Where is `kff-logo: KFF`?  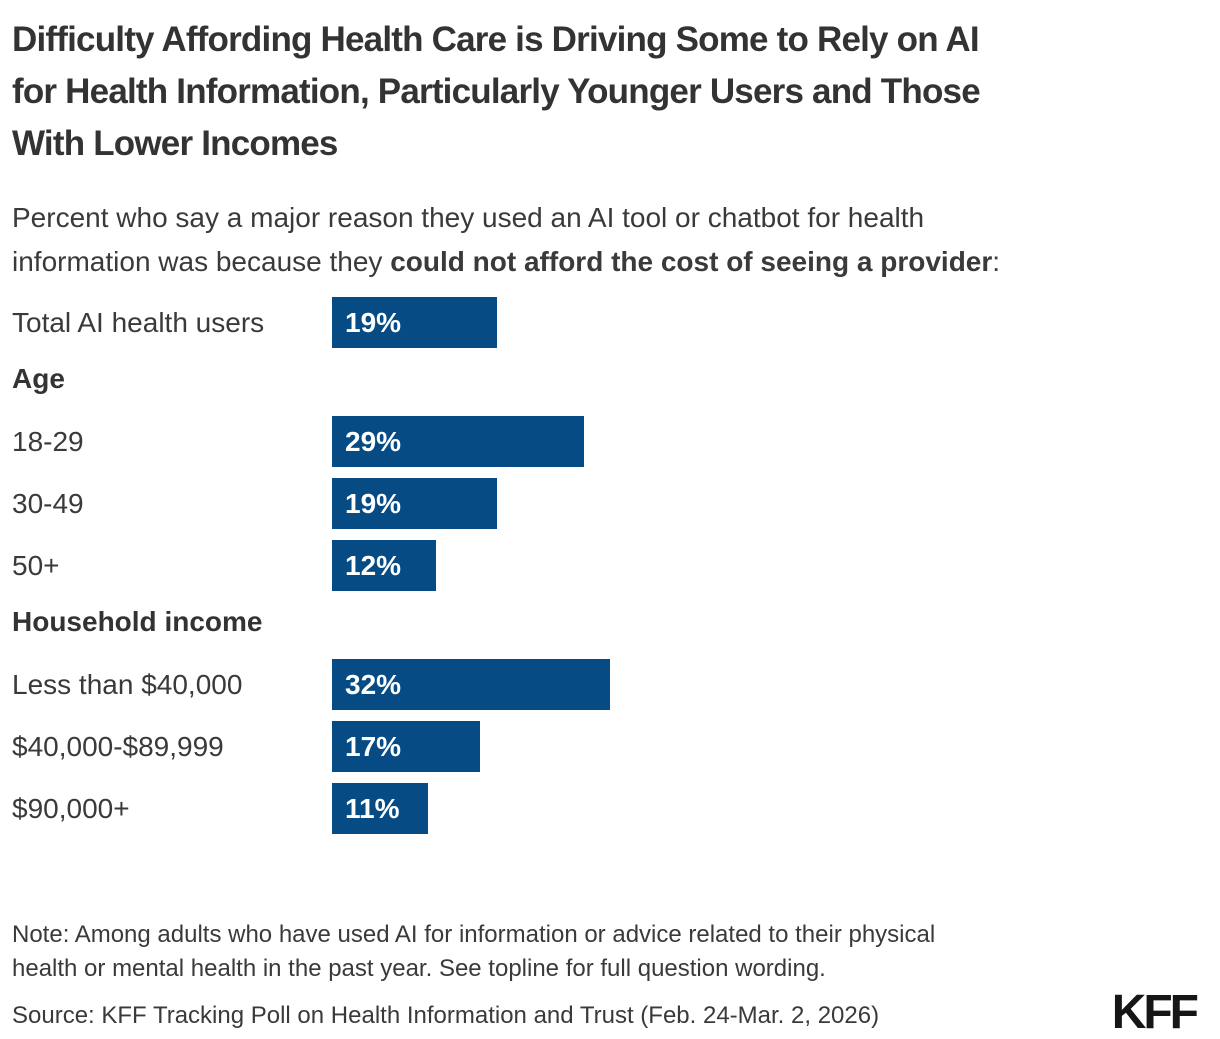
kff-logo: KFF is located at coordinates (1155, 1012).